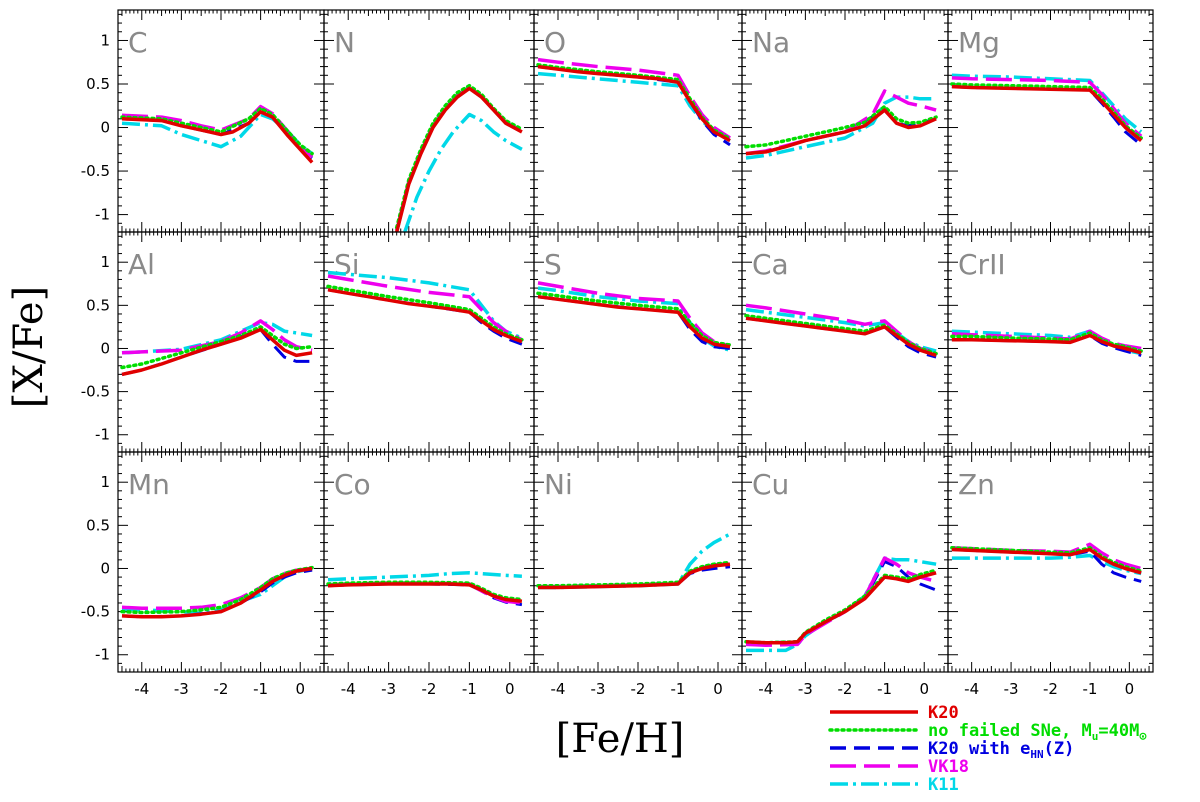  What do you see at coordinates (976, 484) in the screenshot?
I see `panel-element-label: Zn` at bounding box center [976, 484].